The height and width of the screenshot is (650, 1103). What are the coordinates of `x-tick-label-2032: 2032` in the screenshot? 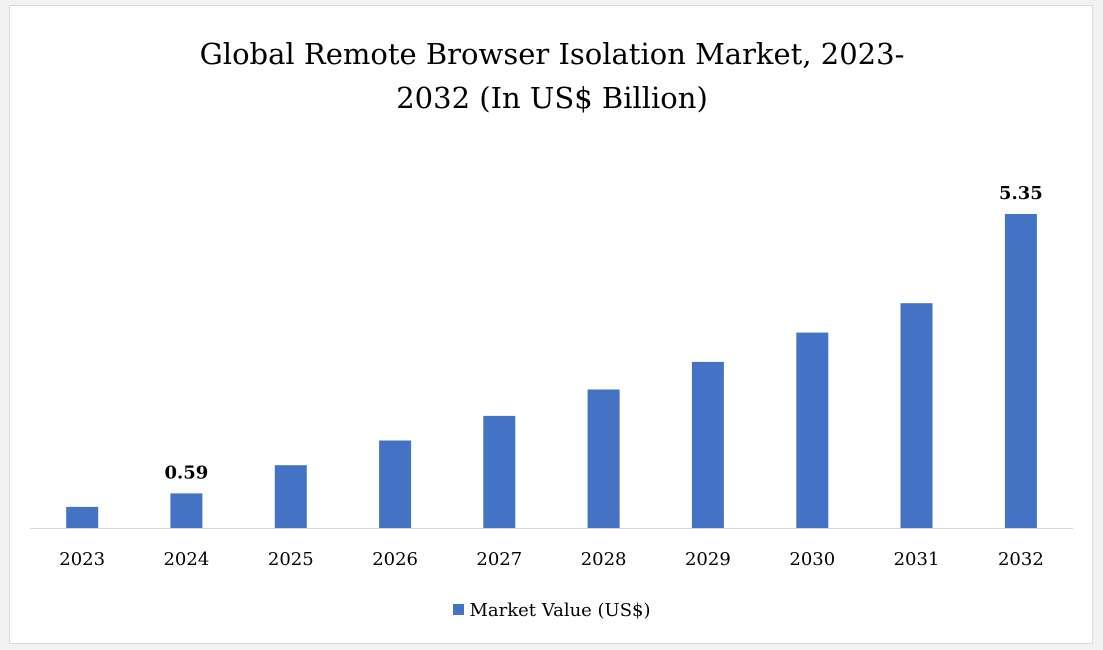 It's located at (1021, 559).